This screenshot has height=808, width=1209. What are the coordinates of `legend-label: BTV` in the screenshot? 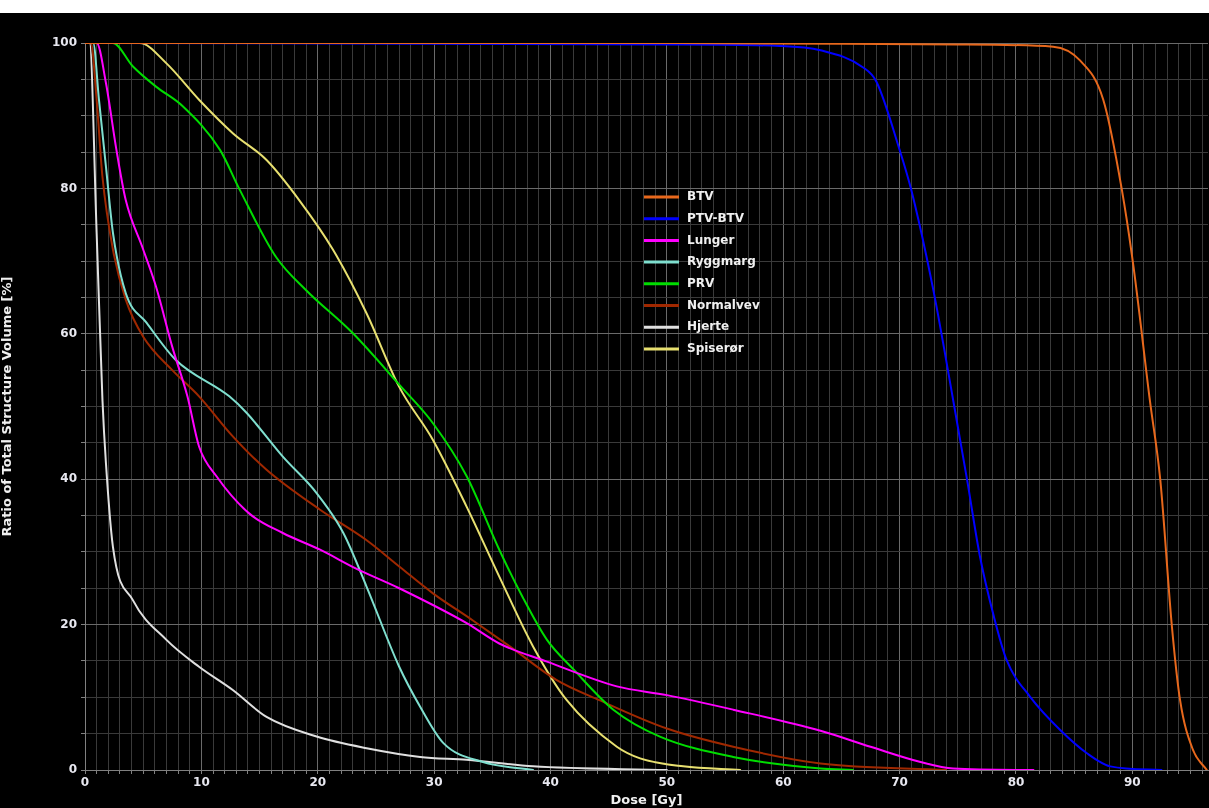 It's located at (701, 196).